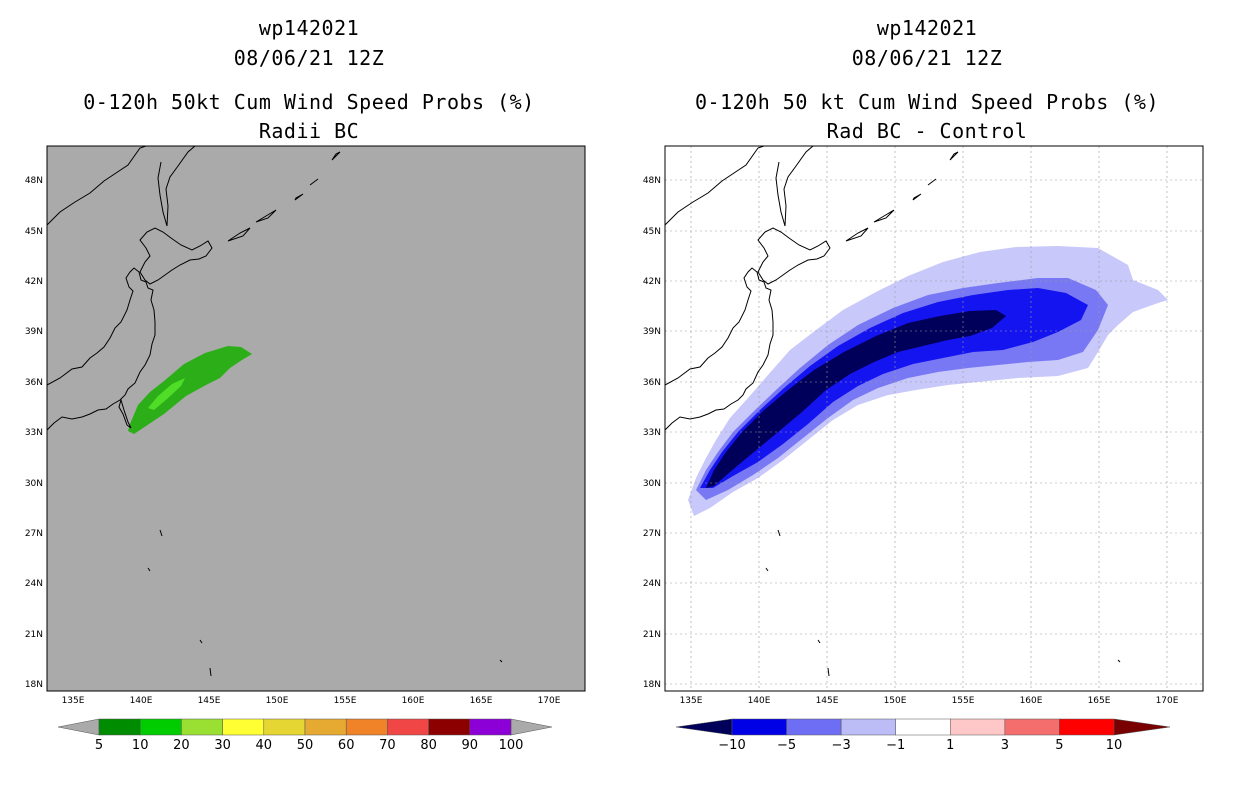 The image size is (1236, 800). I want to click on left-lon-label: 150E, so click(277, 701).